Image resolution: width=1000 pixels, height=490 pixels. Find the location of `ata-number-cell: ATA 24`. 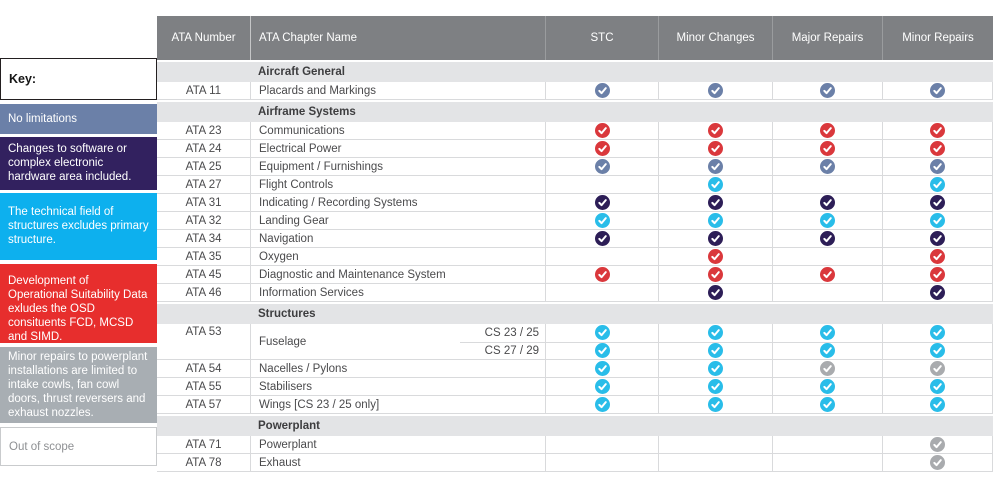

ata-number-cell: ATA 24 is located at coordinates (203, 148).